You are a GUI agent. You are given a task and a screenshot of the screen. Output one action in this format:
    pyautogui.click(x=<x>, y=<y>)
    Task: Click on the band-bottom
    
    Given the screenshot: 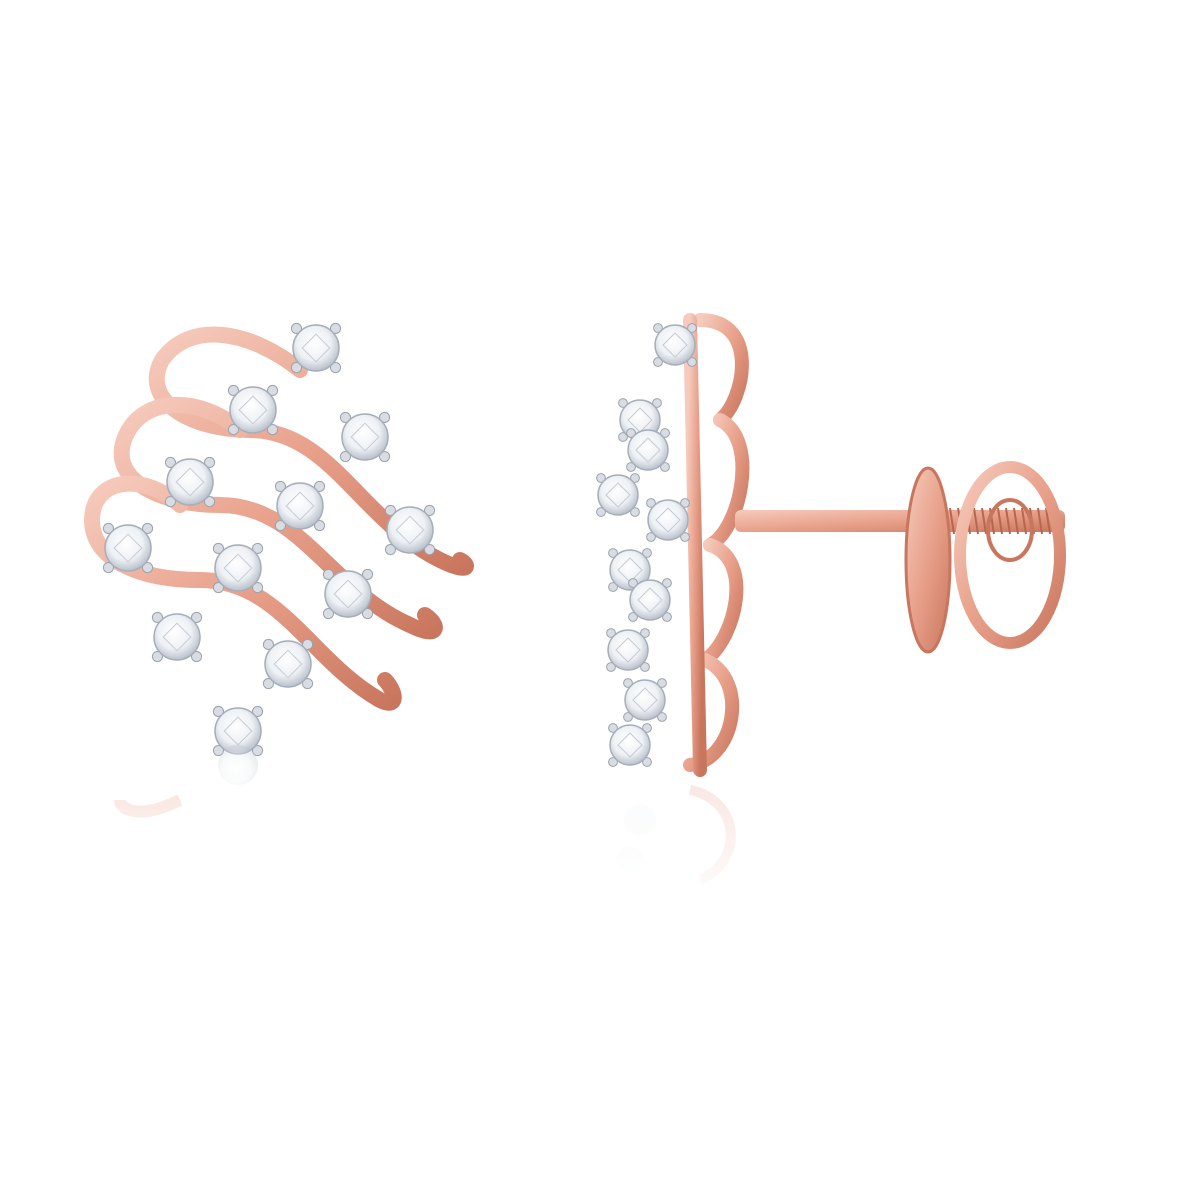 What is the action you would take?
    pyautogui.click(x=242, y=593)
    